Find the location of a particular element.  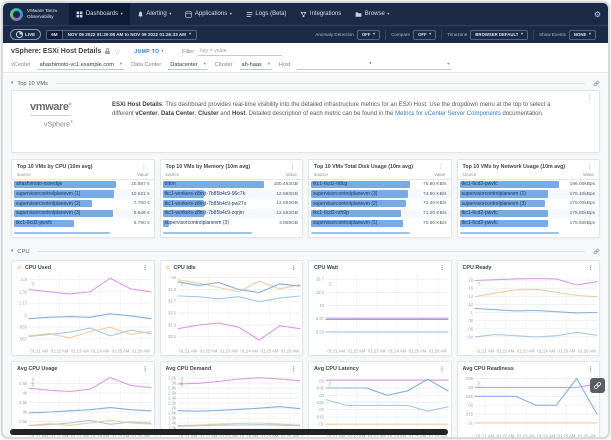

nav-item-dashboards: Dashboards ▾ is located at coordinates (99, 14).